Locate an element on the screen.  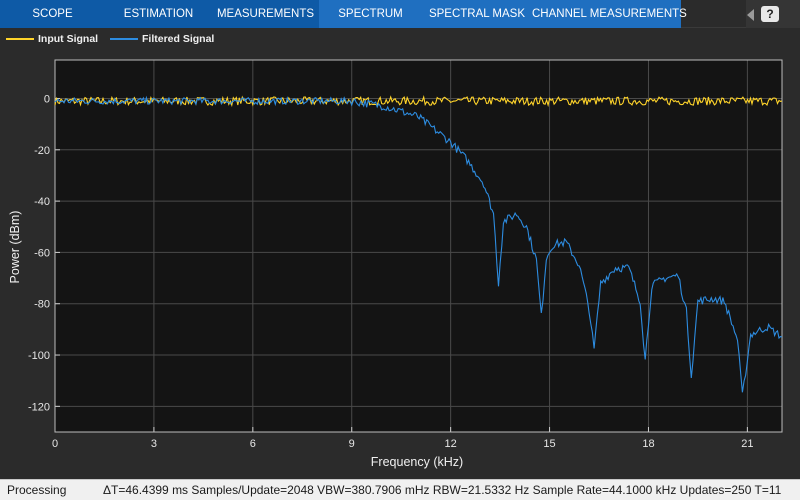
x-tick-label: 12 is located at coordinates (451, 444).